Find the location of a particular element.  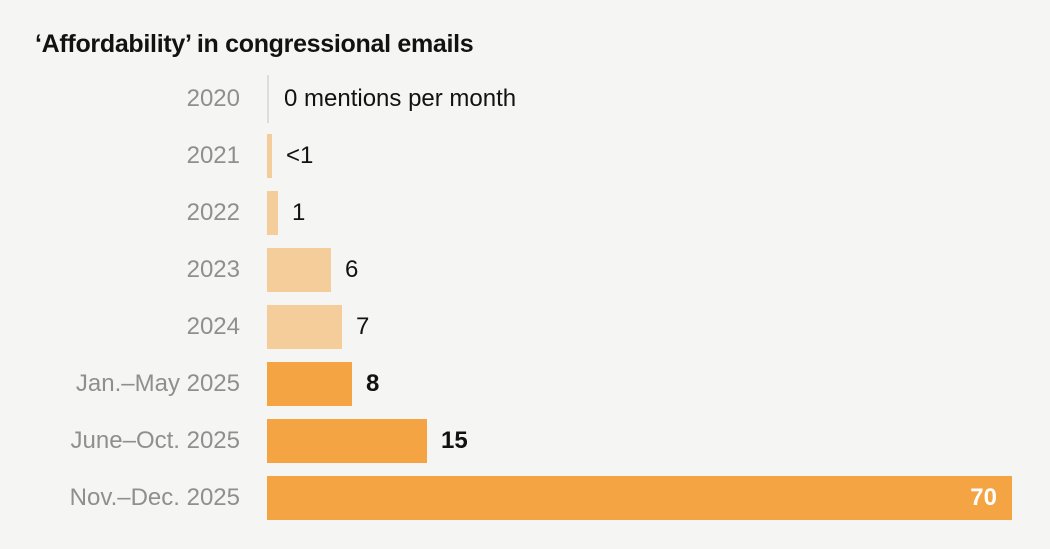

chart-row: 2020 0 mentions per month is located at coordinates (525, 98).